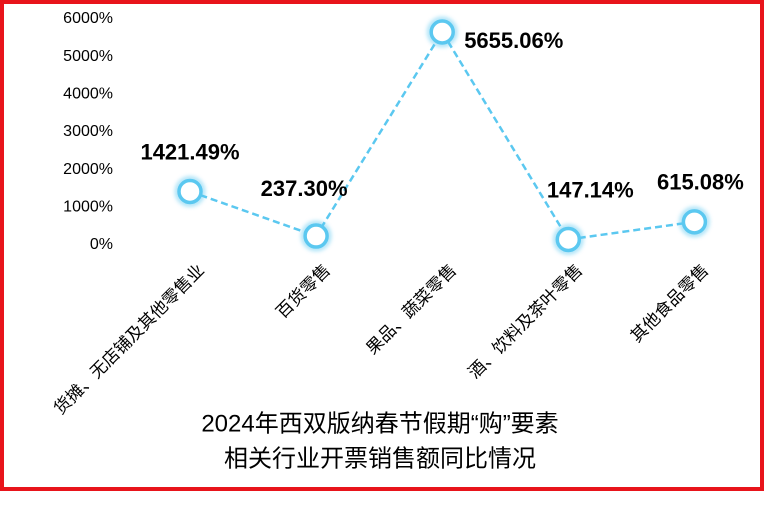  What do you see at coordinates (379, 423) in the screenshot?
I see `chart-title: 2024年西双版纳春节假期“购”要素` at bounding box center [379, 423].